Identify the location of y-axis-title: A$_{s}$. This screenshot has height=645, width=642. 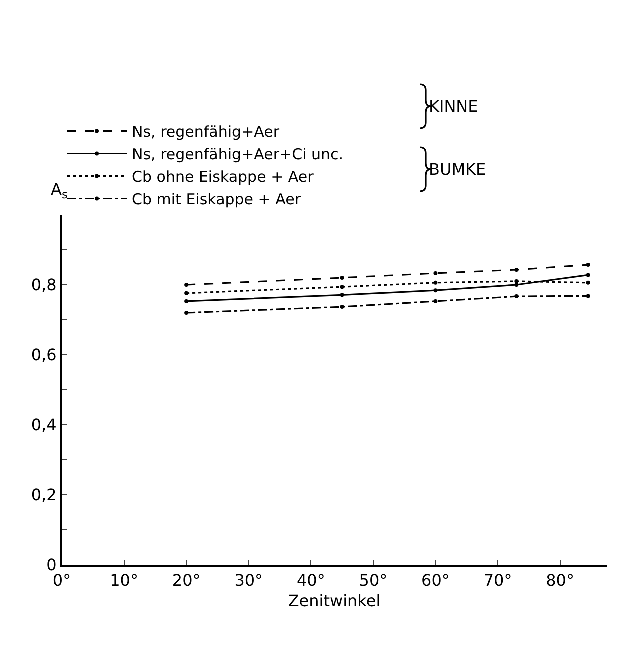
(59, 191).